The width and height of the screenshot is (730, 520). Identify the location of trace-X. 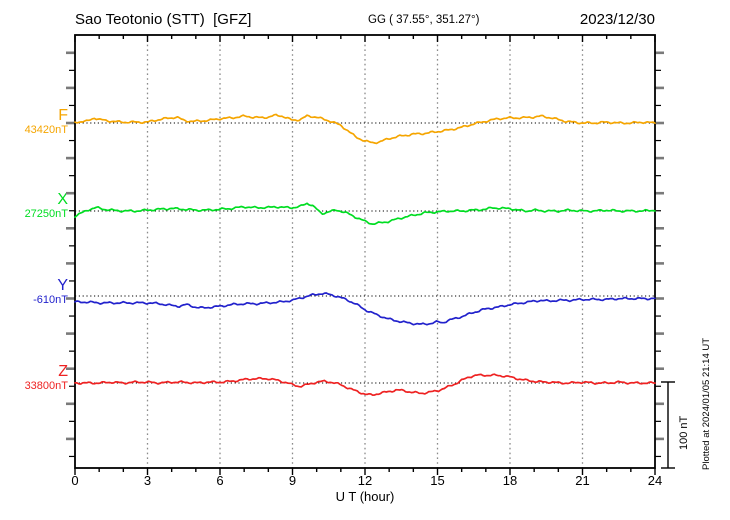
(365, 213).